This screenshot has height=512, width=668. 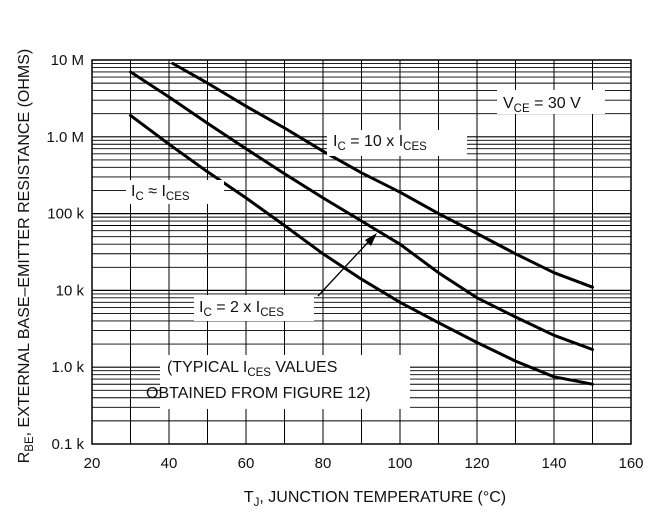 What do you see at coordinates (347, 265) in the screenshot?
I see `pointer-arrow` at bounding box center [347, 265].